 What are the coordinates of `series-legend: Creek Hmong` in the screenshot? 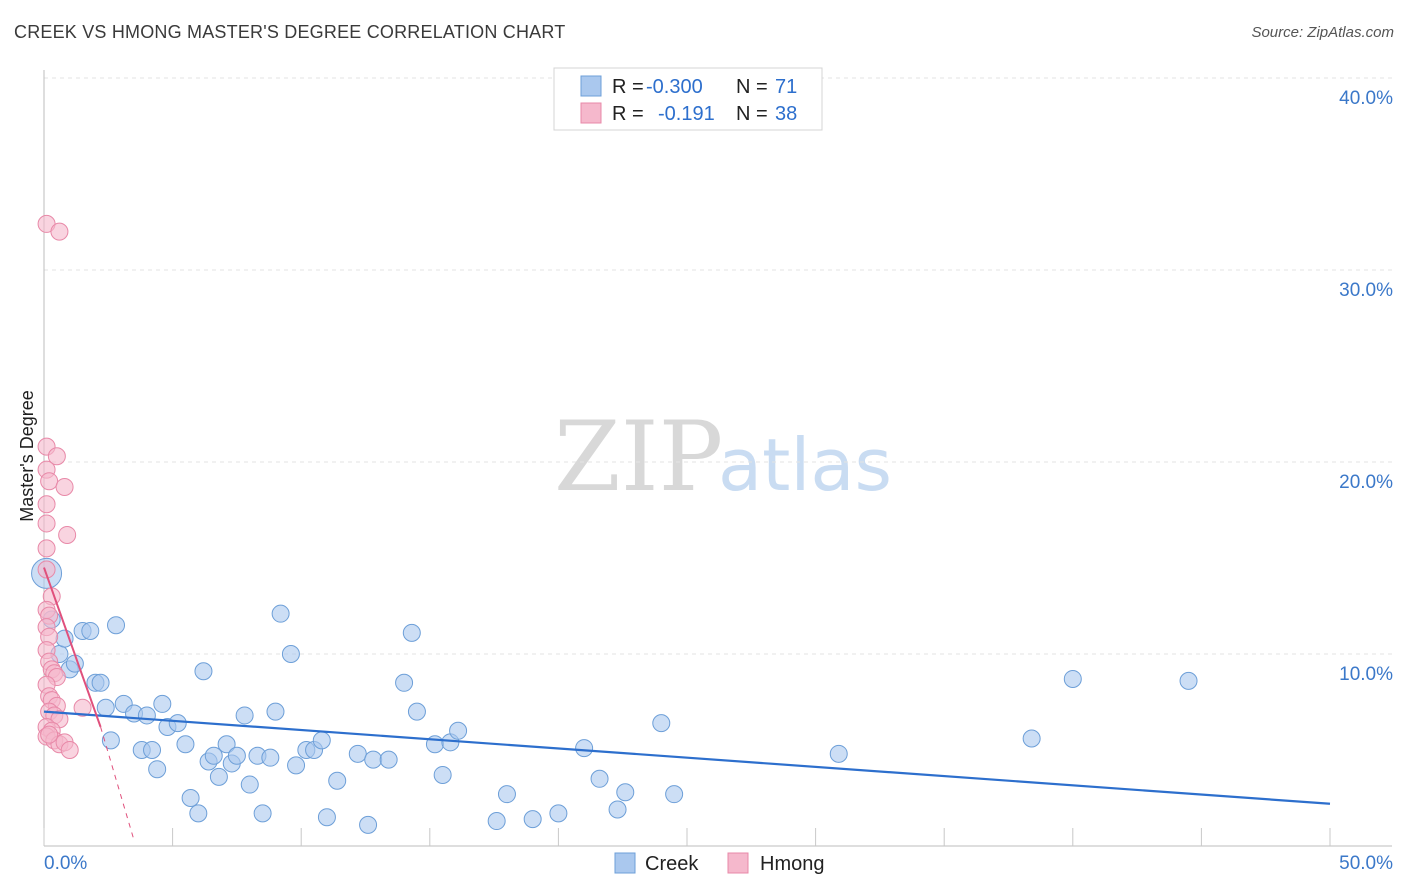 It's located at (719, 863).